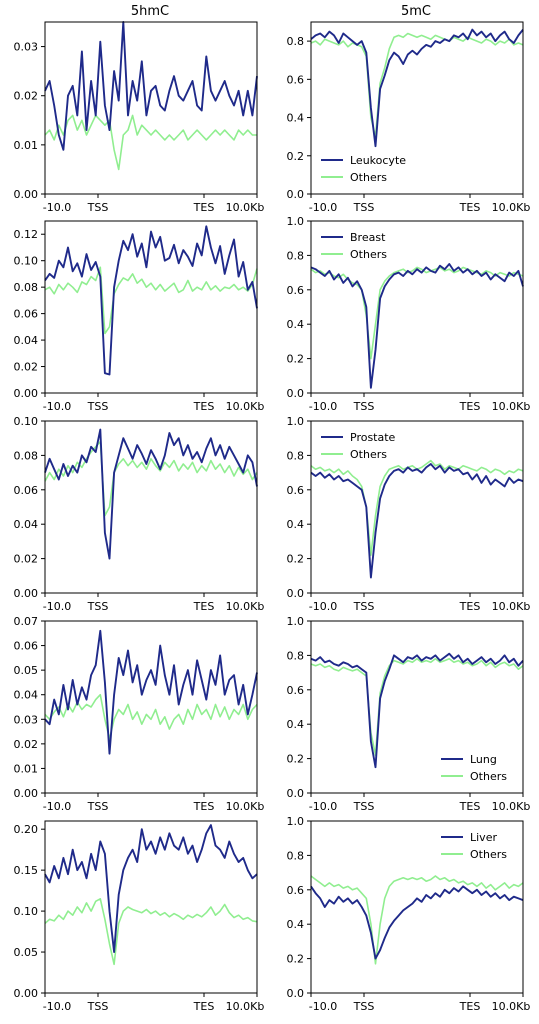  I want to click on series-line-tissue-breast-5hmc, so click(151, 300).